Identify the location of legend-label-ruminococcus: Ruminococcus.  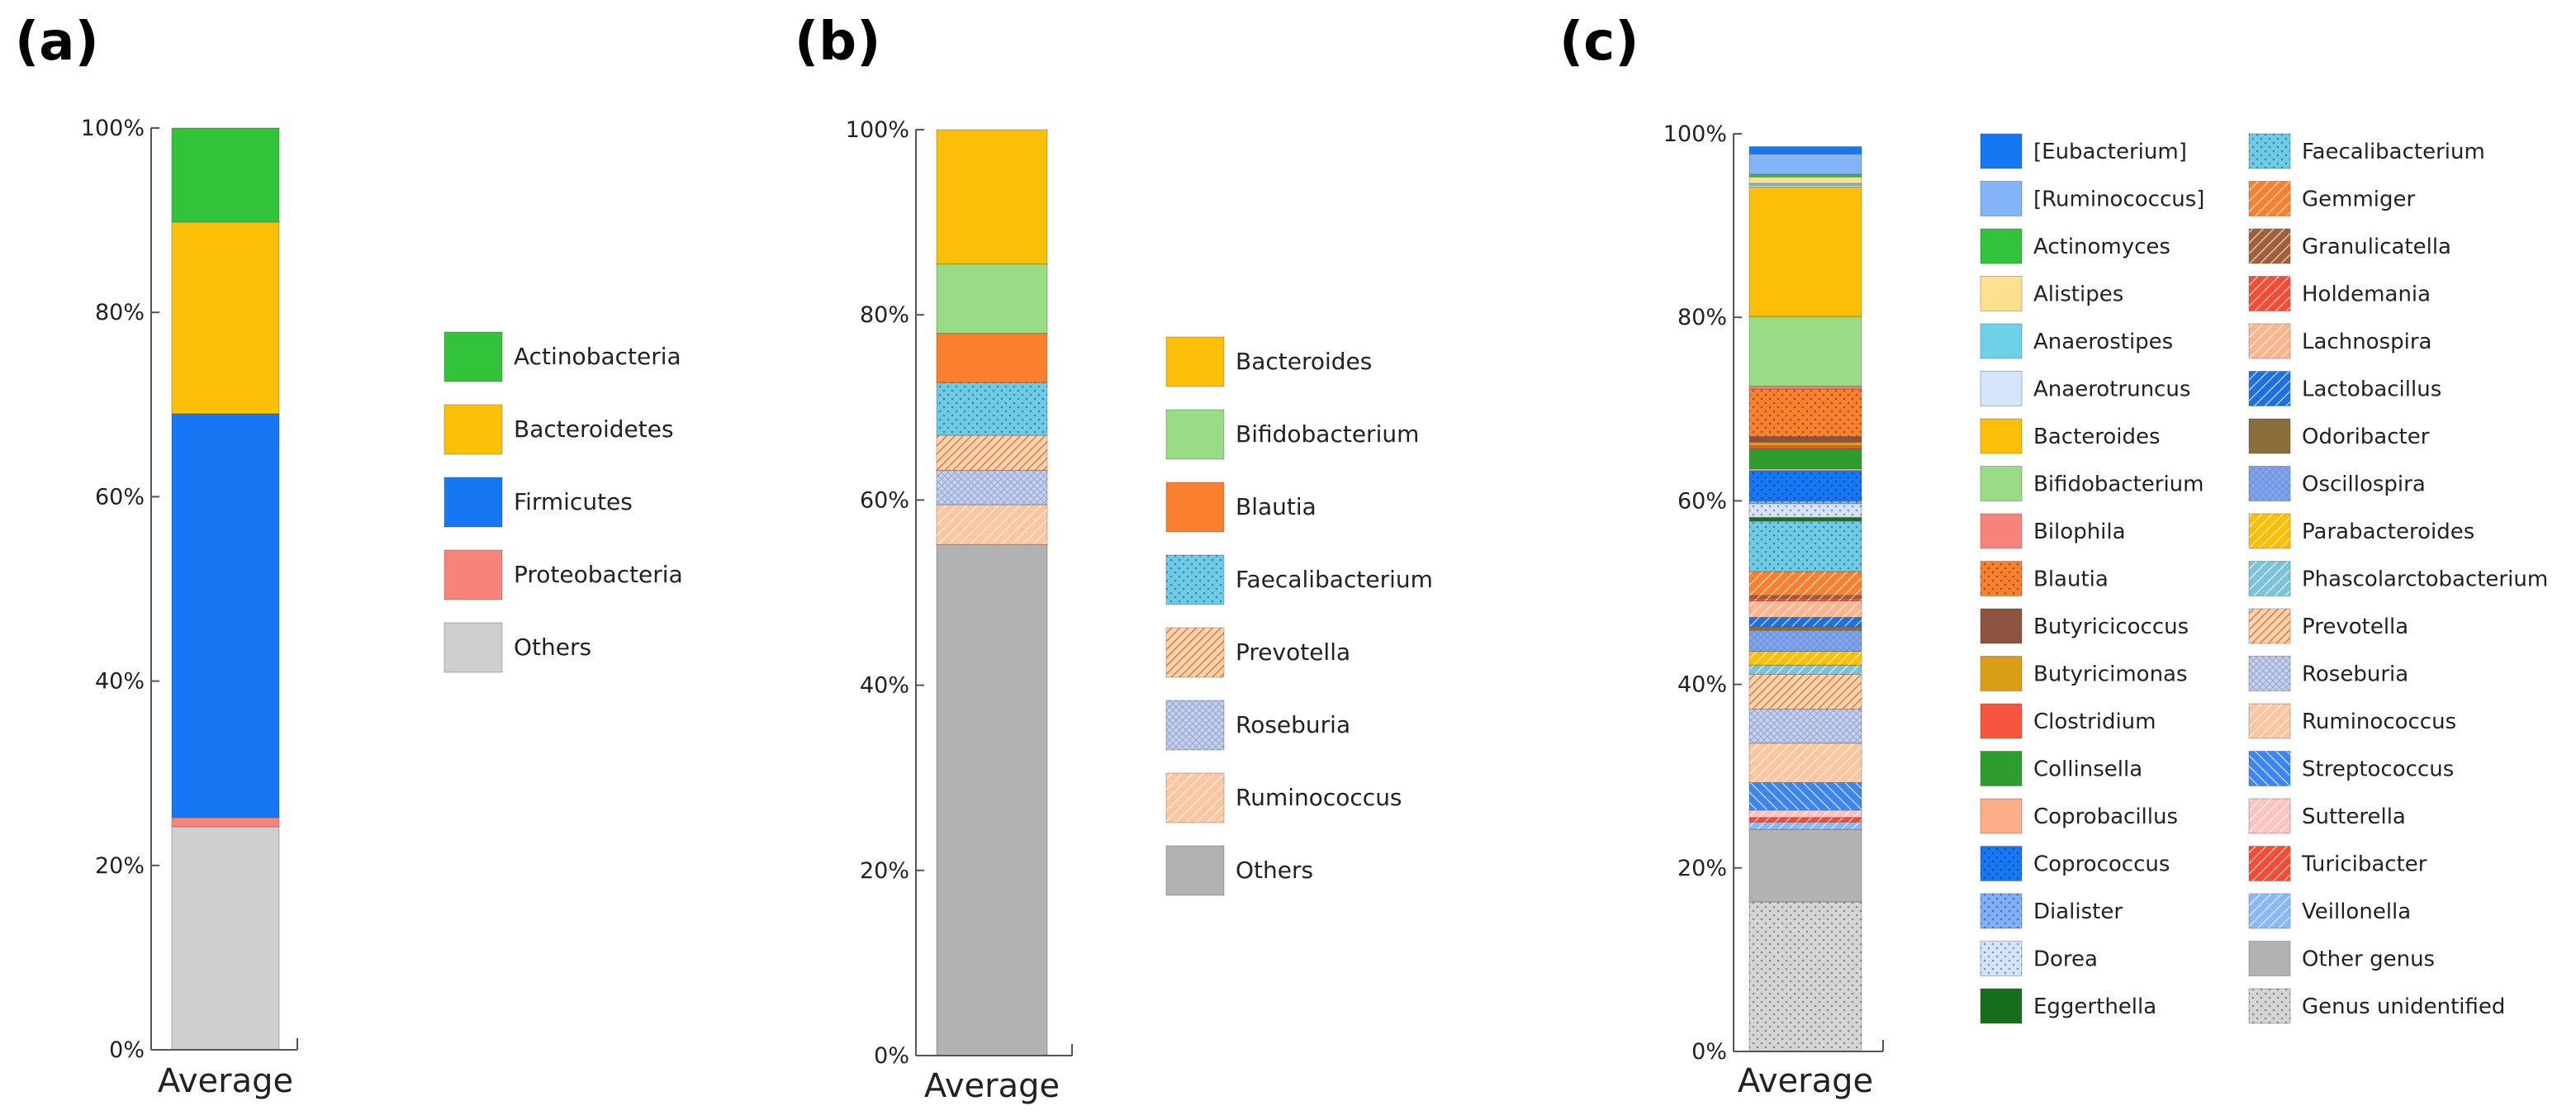
(1319, 797).